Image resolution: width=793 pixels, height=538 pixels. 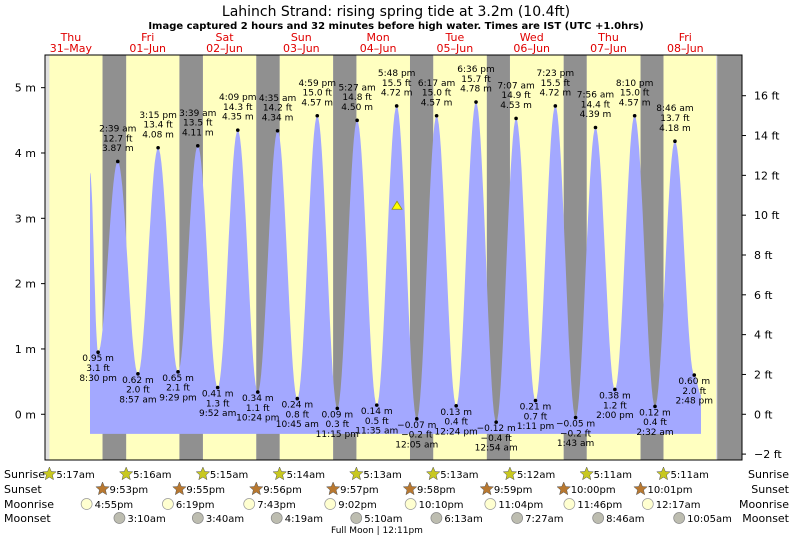 I want to click on sunset-row-label-left: Sunset, so click(x=23, y=489).